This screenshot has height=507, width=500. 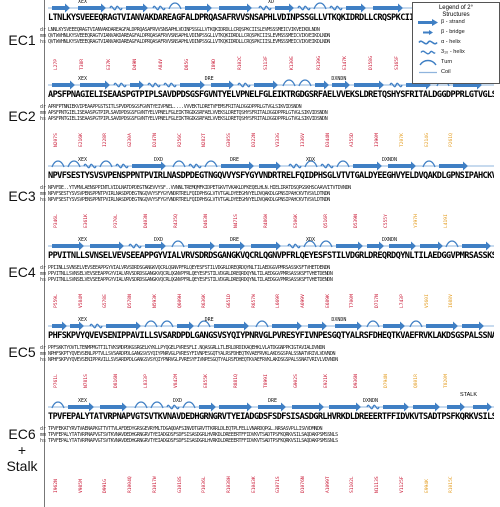 I want to click on variant-annotation: K130E, so click(x=293, y=63).